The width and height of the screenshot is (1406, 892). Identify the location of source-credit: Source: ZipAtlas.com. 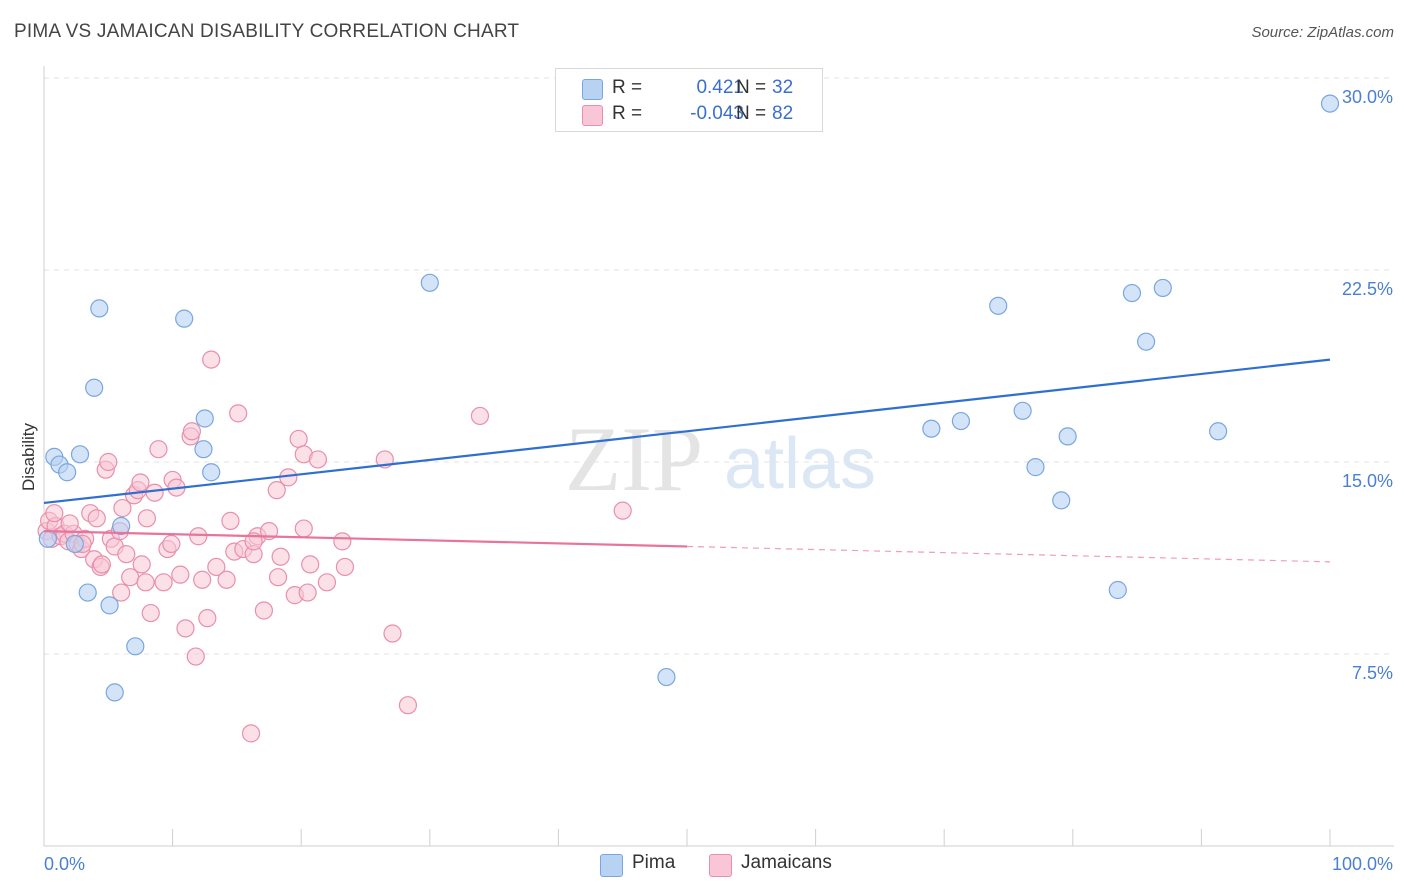
(1322, 32).